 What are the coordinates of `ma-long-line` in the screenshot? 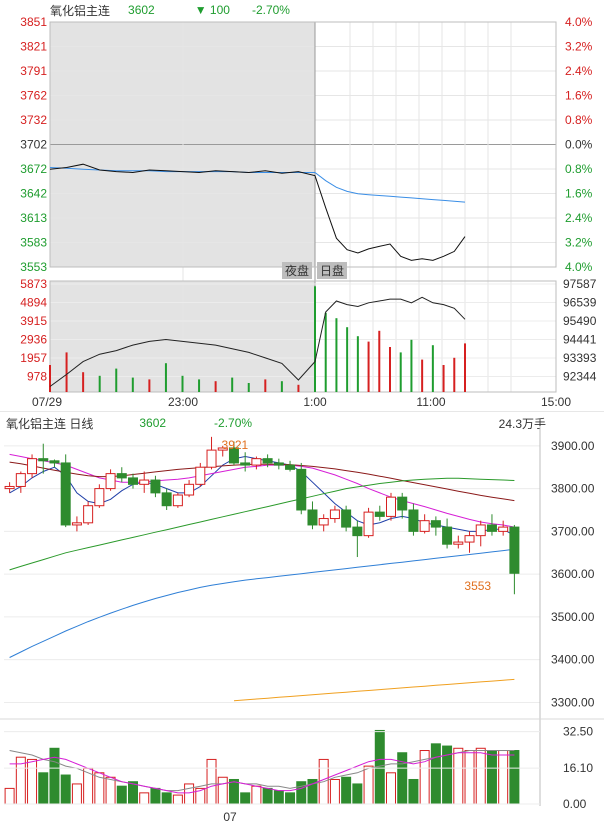 It's located at (374, 690).